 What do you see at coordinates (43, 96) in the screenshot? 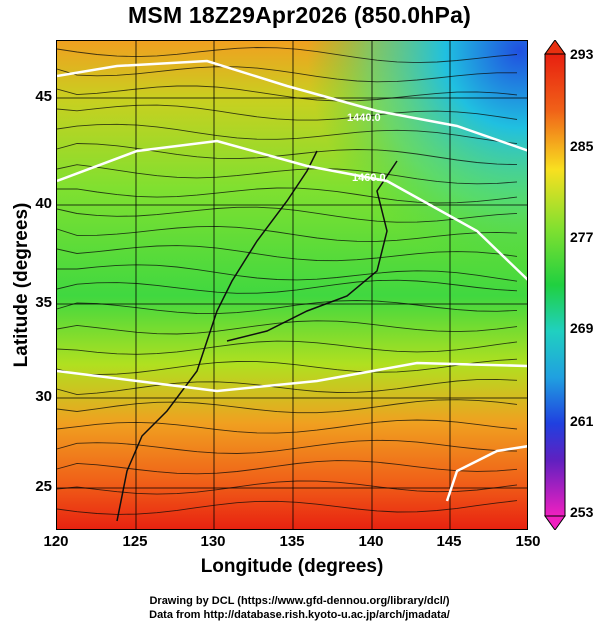
I see `y-tick-45: 45` at bounding box center [43, 96].